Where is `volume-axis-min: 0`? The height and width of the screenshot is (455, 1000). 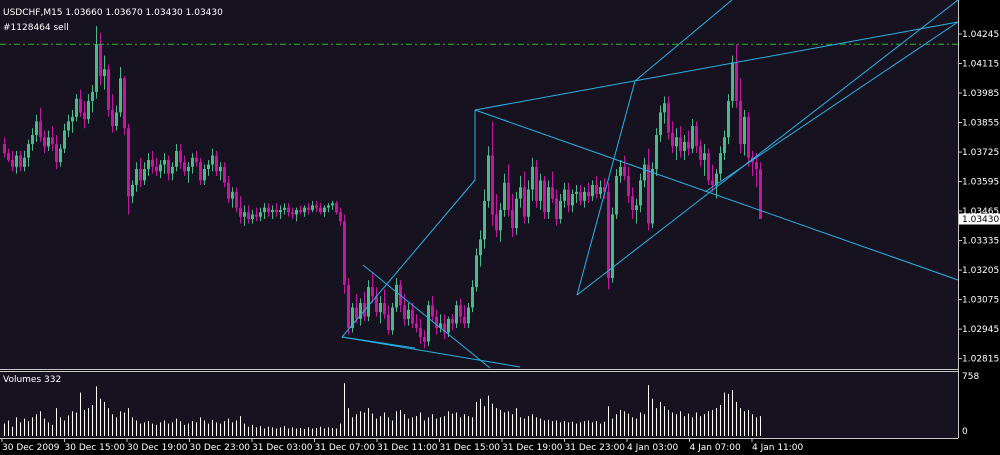 volume-axis-min: 0 is located at coordinates (965, 432).